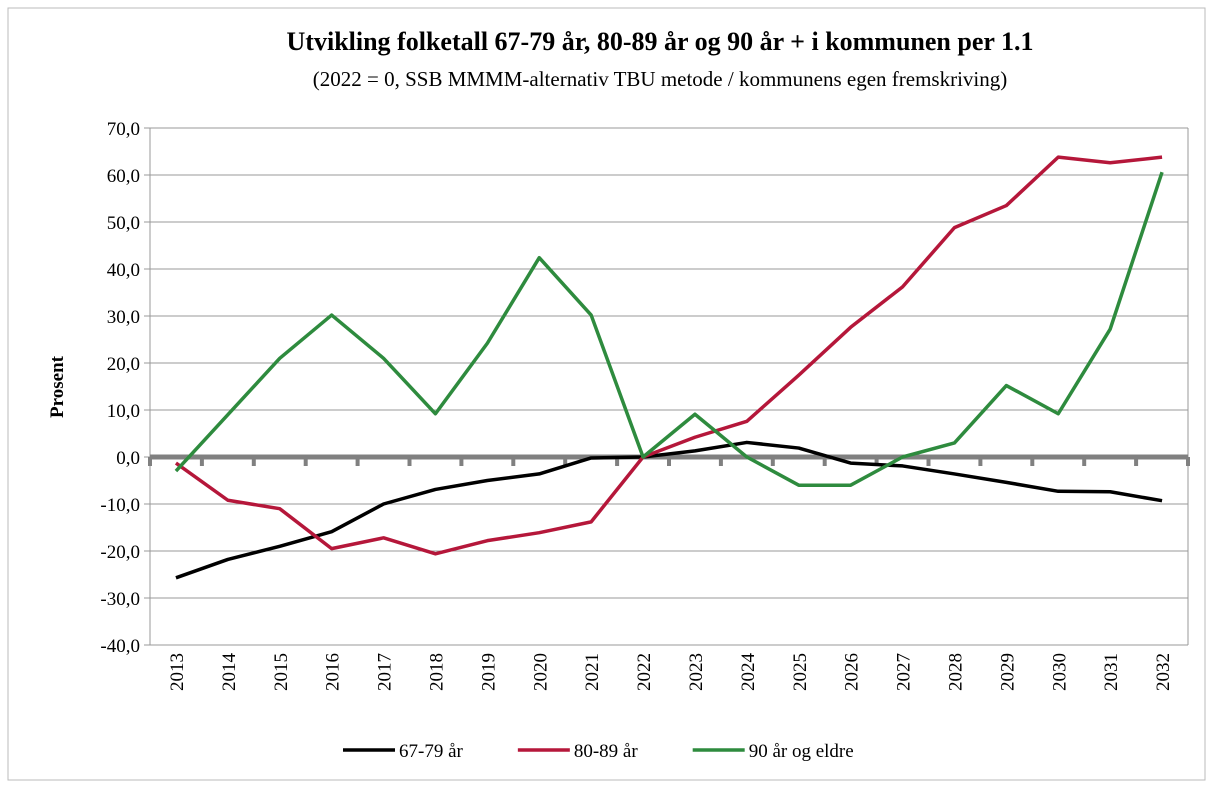 This screenshot has height=785, width=1212. I want to click on x-tick-label: 2029, so click(1007, 672).